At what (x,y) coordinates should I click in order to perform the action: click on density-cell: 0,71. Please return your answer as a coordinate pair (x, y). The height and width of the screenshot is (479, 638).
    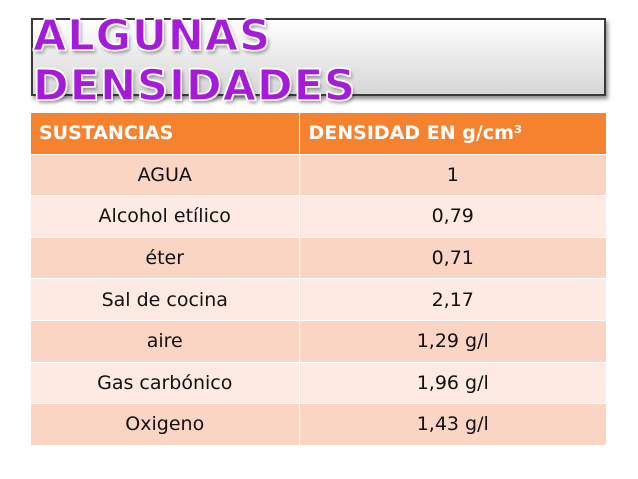
    Looking at the image, I should click on (452, 258).